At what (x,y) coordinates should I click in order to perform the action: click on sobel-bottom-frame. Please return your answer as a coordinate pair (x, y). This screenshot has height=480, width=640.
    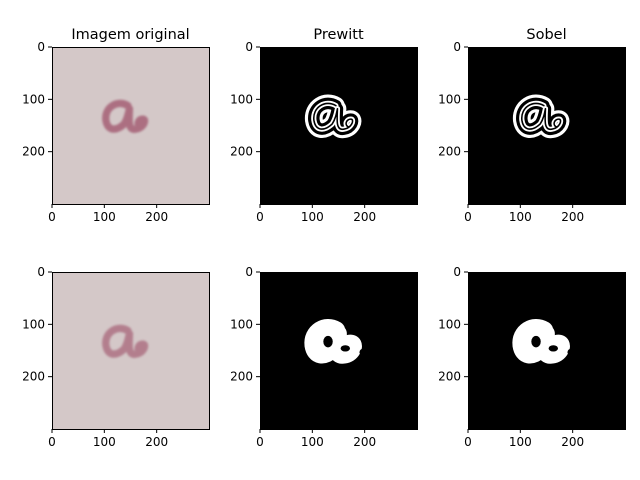
    Looking at the image, I should click on (547, 351).